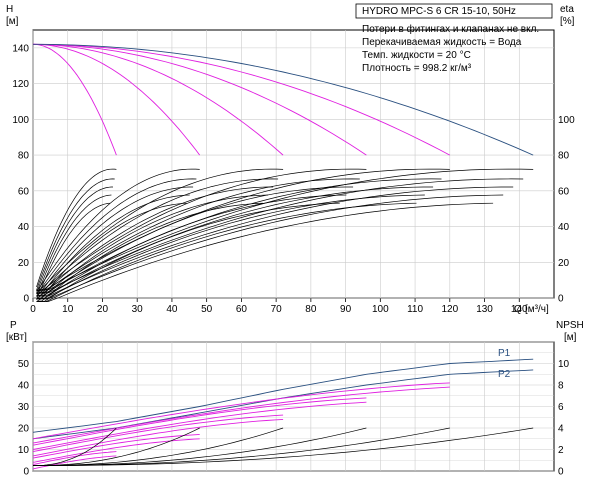 This screenshot has width=592, height=480. Describe the element at coordinates (564, 263) in the screenshot. I see `top-ytick-right-label: 20` at that location.